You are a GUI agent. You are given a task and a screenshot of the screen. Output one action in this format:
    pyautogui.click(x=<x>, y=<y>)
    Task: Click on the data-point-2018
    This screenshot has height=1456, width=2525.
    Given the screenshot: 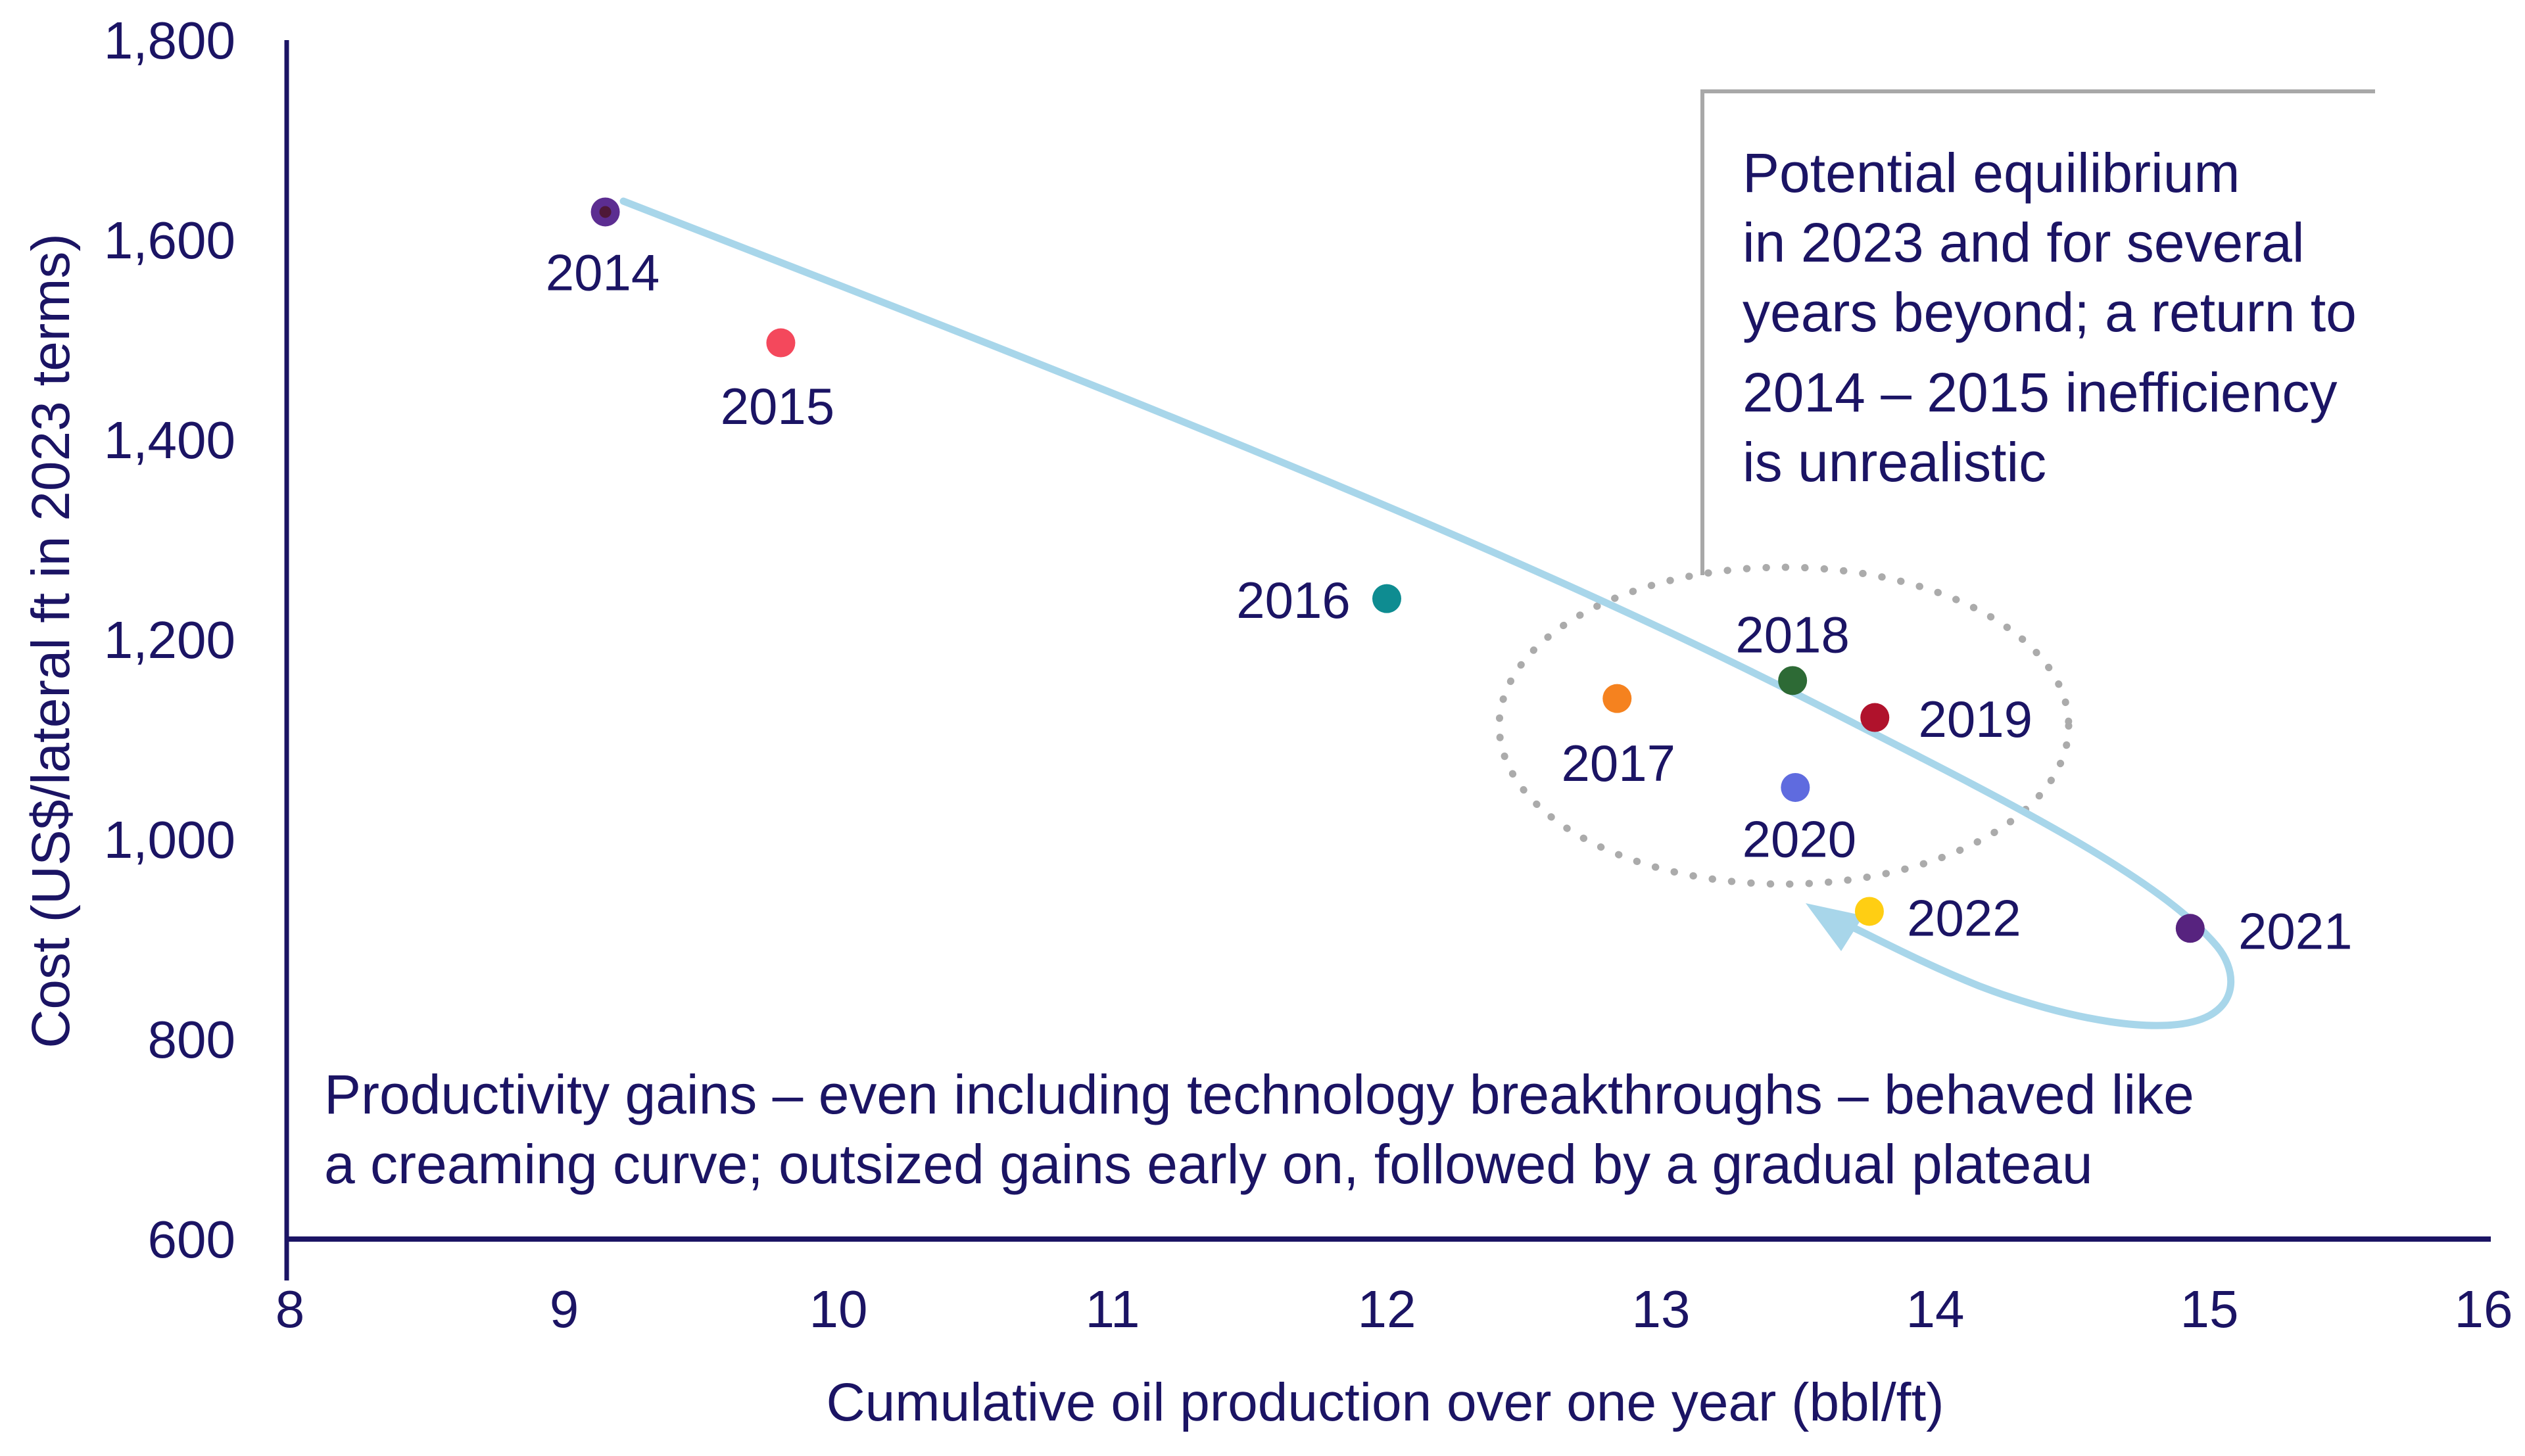 What is the action you would take?
    pyautogui.click(x=1793, y=680)
    